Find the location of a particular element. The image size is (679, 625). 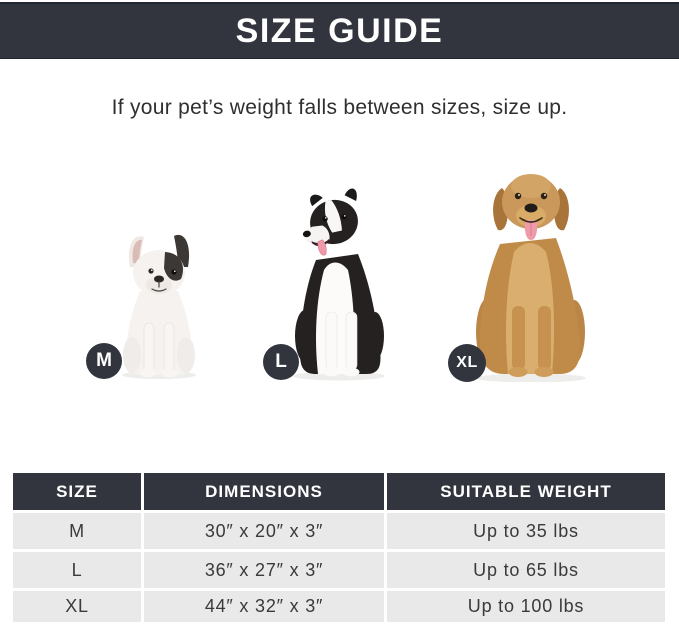

size-badge-xl: XL is located at coordinates (467, 363).